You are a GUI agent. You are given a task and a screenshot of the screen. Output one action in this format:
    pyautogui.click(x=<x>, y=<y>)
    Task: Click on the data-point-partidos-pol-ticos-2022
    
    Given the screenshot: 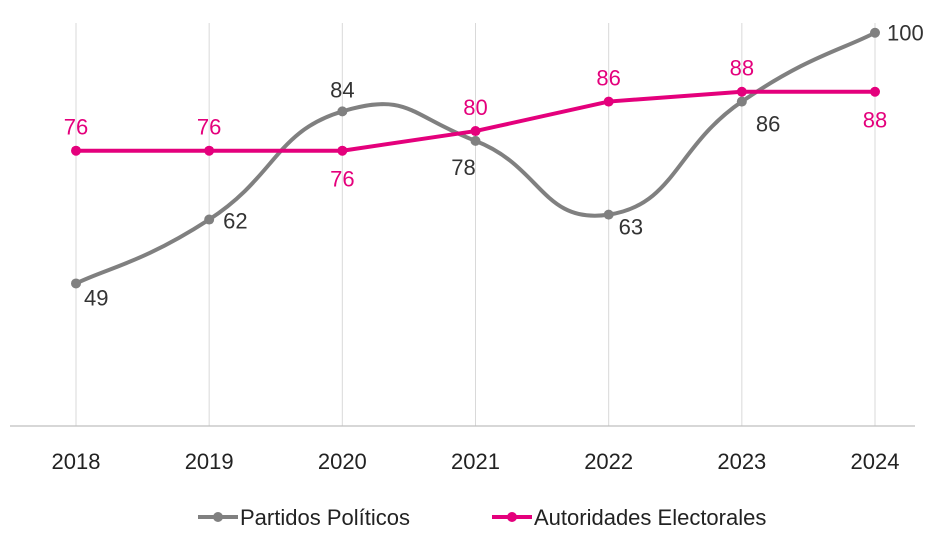 What is the action you would take?
    pyautogui.click(x=608, y=214)
    